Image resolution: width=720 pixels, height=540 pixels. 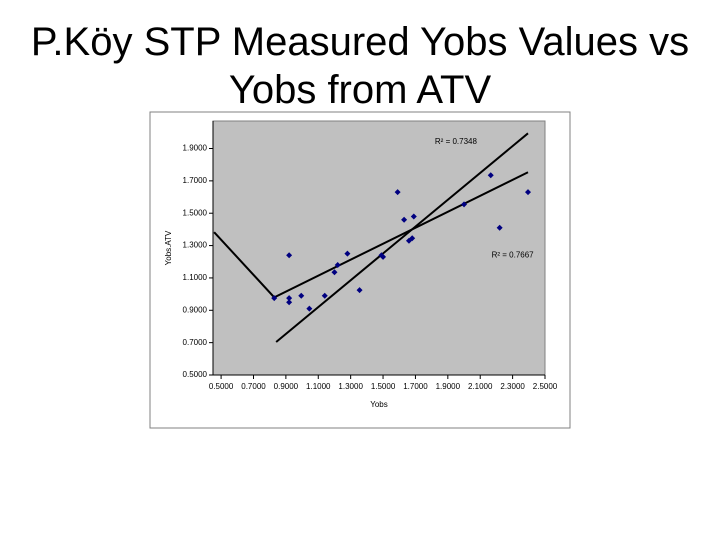 What do you see at coordinates (195, 277) in the screenshot?
I see `y-tick-label: 1.1000` at bounding box center [195, 277].